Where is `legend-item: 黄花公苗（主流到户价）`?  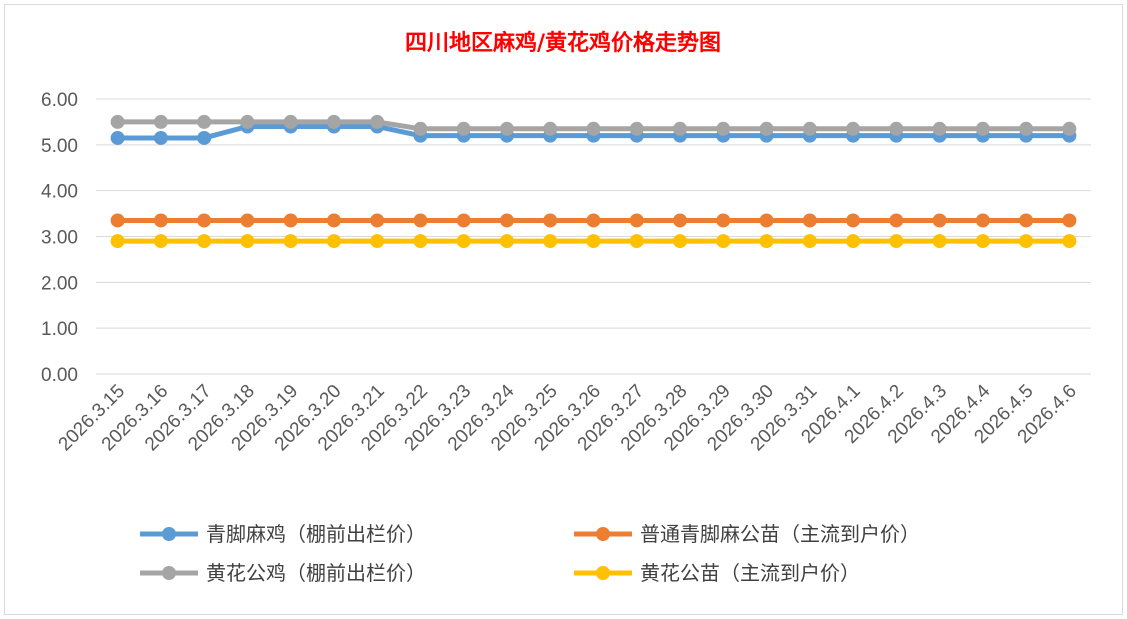 legend-item: 黄花公苗（主流到户价） is located at coordinates (717, 573).